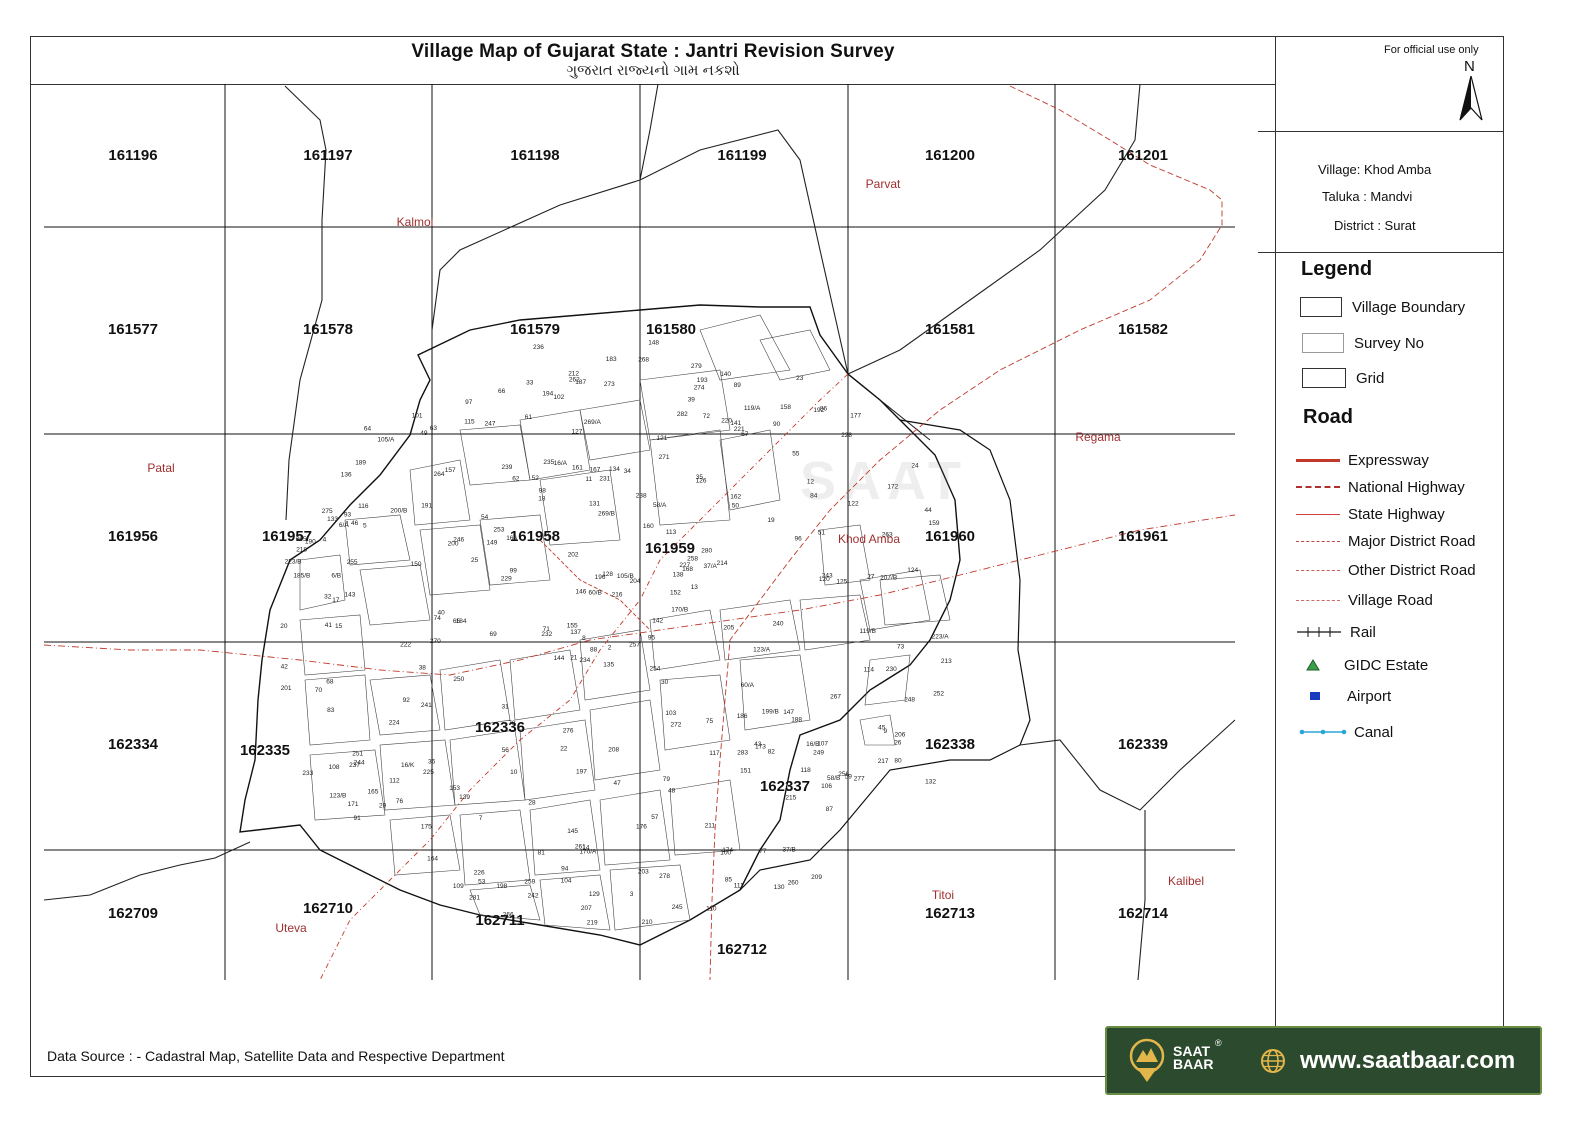 The image size is (1587, 1122). I want to click on legend-survey-no: Survey No, so click(1363, 343).